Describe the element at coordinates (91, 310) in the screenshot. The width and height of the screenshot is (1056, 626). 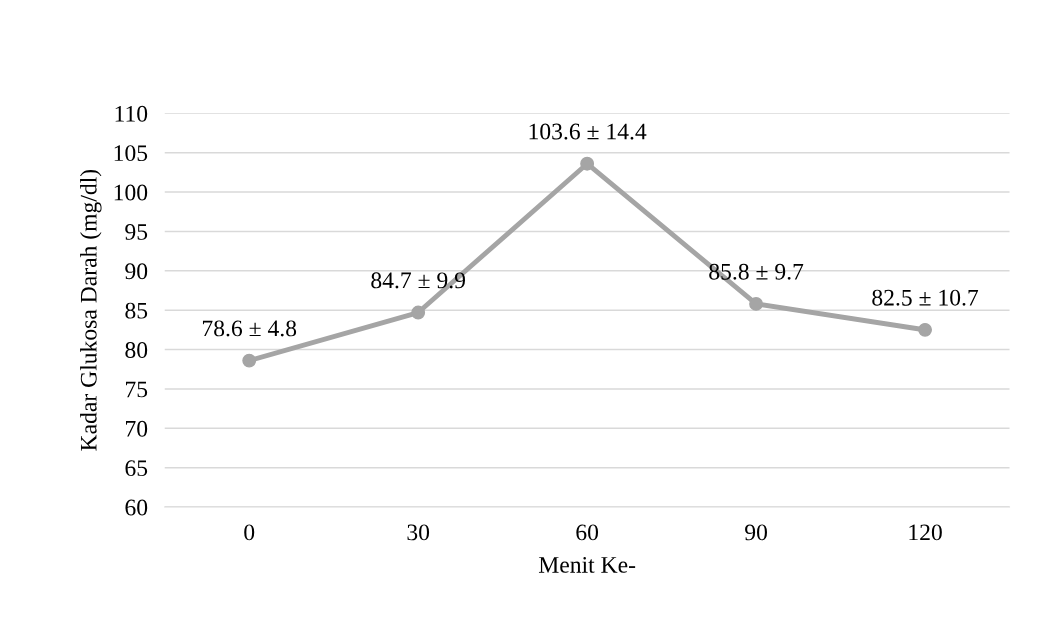
I see `y-axis-title: Kadar Glukosa Darah (mg/dl)` at that location.